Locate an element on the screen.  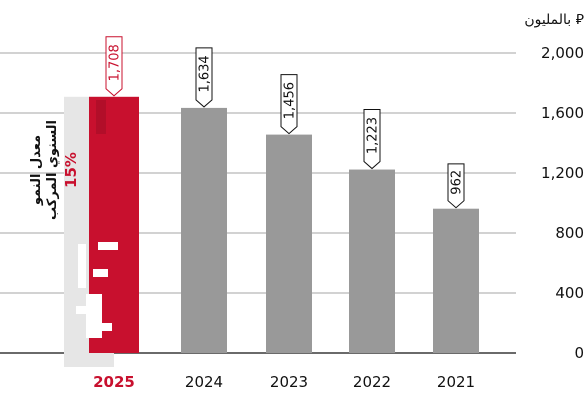
y-tick-label: 2,000 is located at coordinates (562, 53).